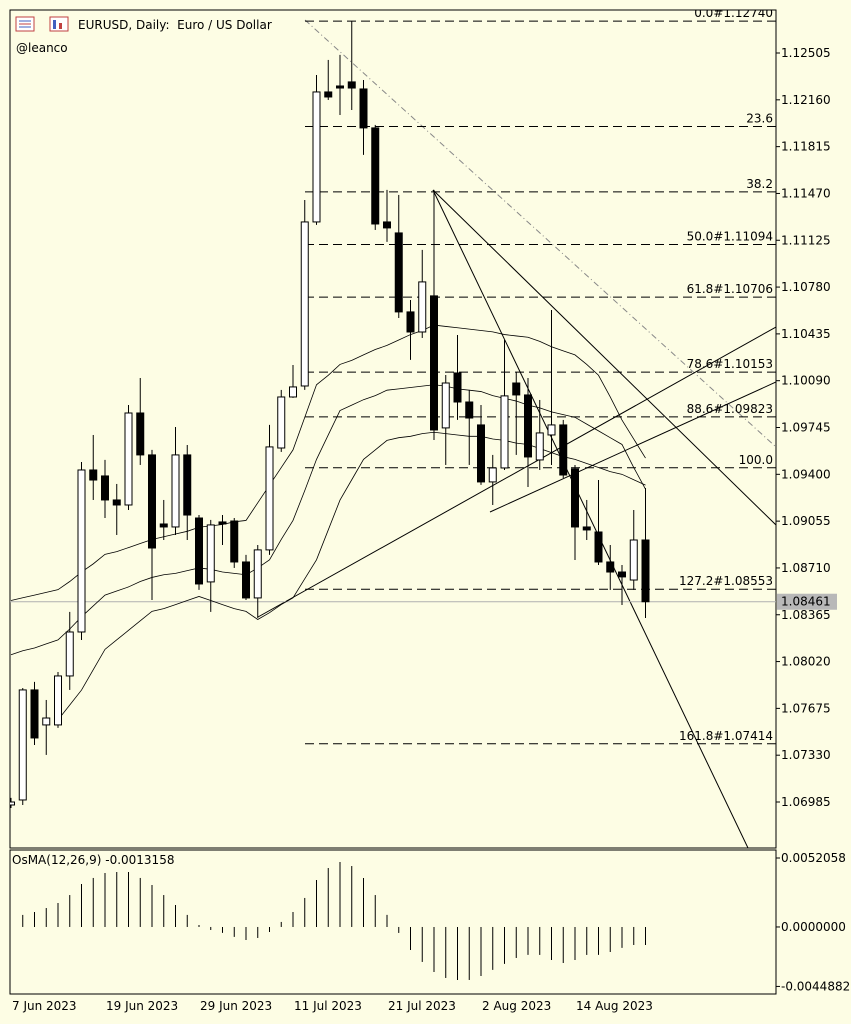 The height and width of the screenshot is (1024, 851). Describe the element at coordinates (759, 184) in the screenshot. I see `fib-label: 38.2` at that location.